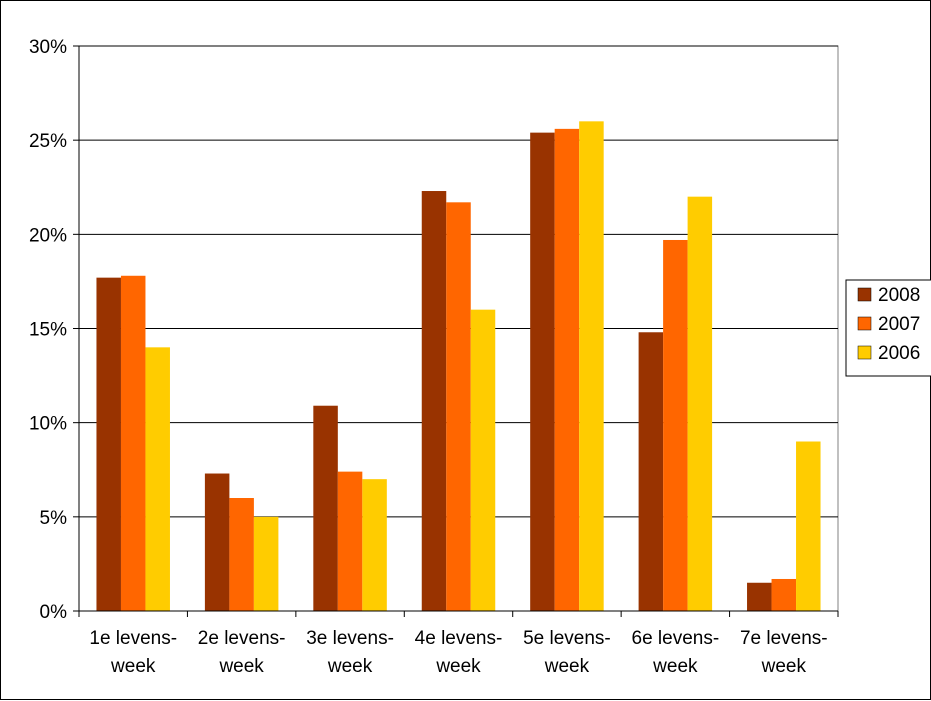 The height and width of the screenshot is (701, 931). What do you see at coordinates (864, 323) in the screenshot?
I see `legend-swatch-2007` at bounding box center [864, 323].